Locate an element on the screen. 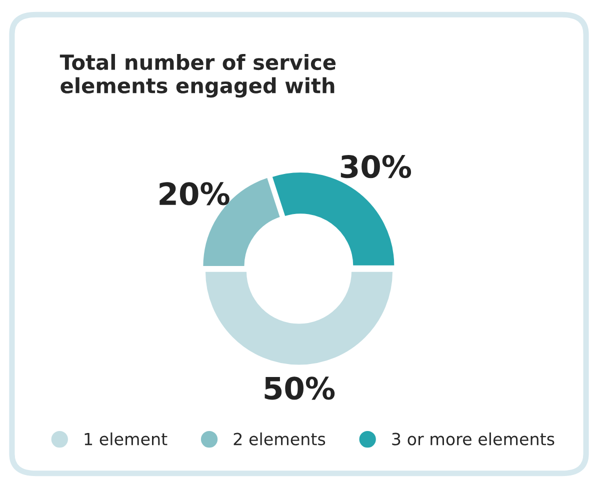  legend-label: 1 element is located at coordinates (126, 439).